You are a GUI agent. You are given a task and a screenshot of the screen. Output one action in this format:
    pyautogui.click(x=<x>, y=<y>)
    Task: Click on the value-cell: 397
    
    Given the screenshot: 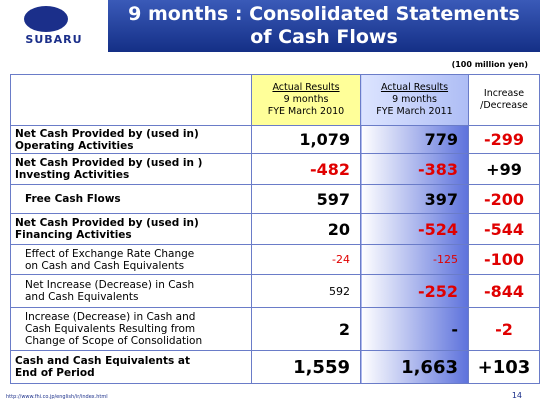 What is the action you would take?
    pyautogui.click(x=414, y=199)
    